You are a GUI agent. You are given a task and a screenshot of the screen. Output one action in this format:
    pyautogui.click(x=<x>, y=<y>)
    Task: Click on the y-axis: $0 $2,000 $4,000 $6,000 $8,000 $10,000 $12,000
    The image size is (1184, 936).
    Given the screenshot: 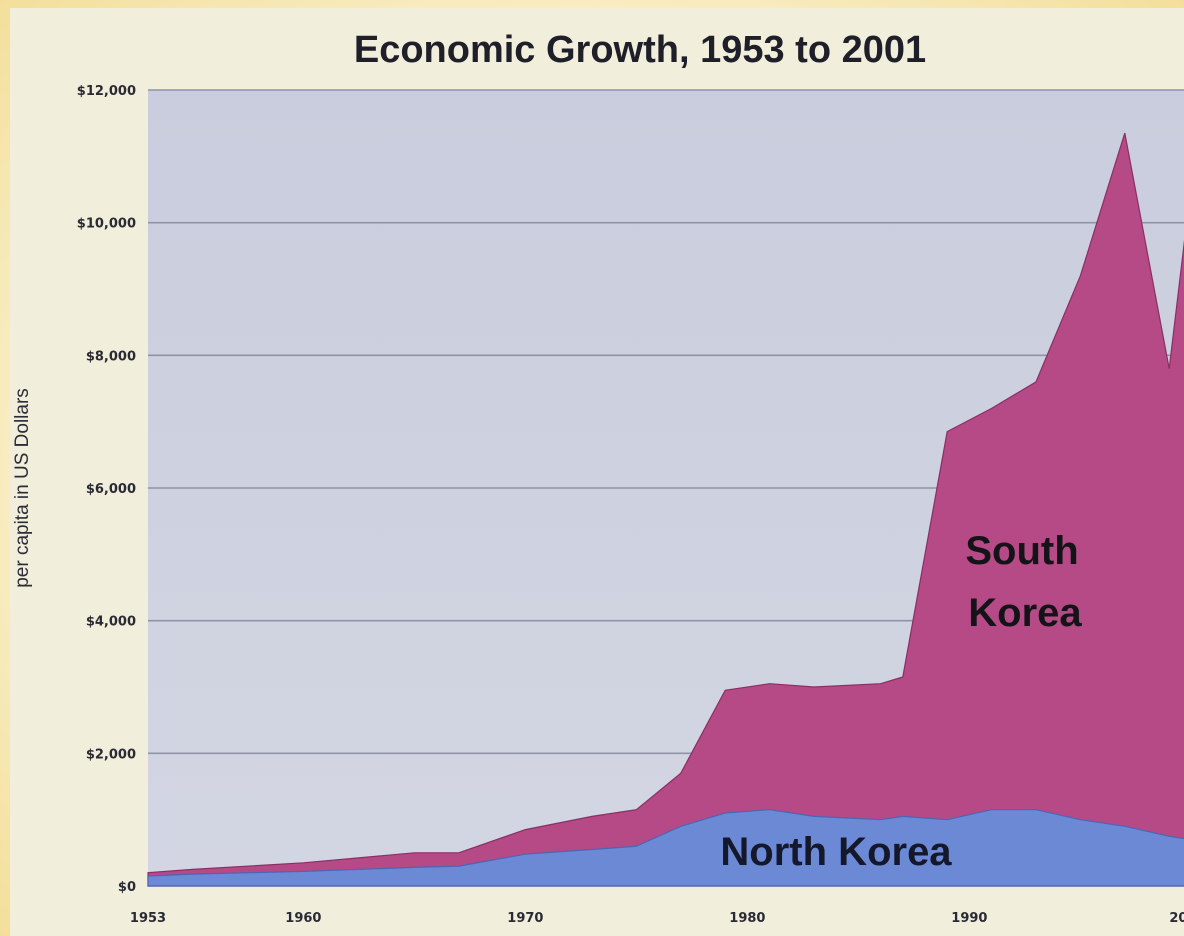 What is the action you would take?
    pyautogui.click(x=106, y=489)
    